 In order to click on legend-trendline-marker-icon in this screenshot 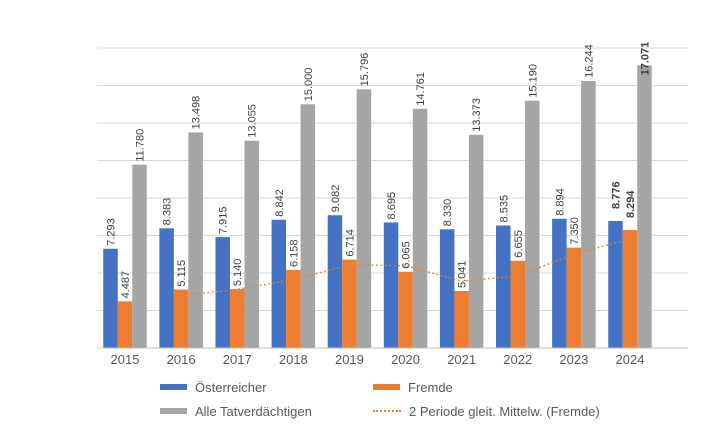, I will do `click(387, 411)`.